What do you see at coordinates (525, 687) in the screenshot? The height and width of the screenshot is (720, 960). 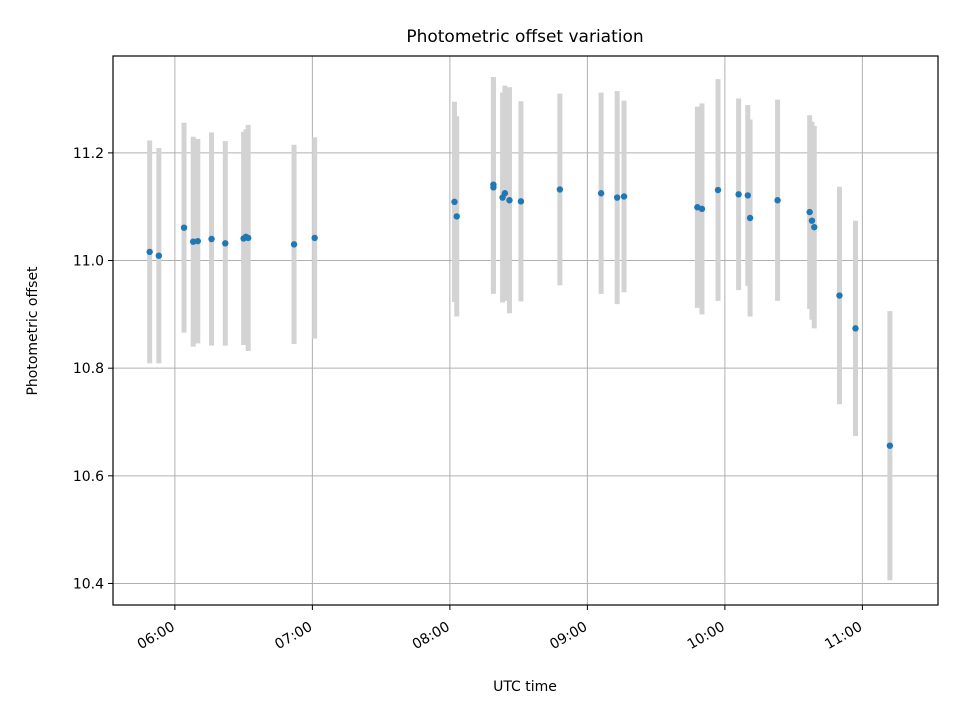 I see `x-axis-label: UTC time` at bounding box center [525, 687].